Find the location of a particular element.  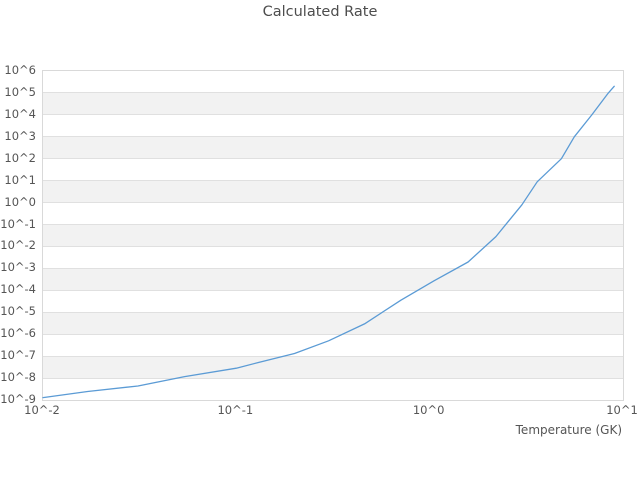

x-tick-label: 10^-1 is located at coordinates (235, 410).